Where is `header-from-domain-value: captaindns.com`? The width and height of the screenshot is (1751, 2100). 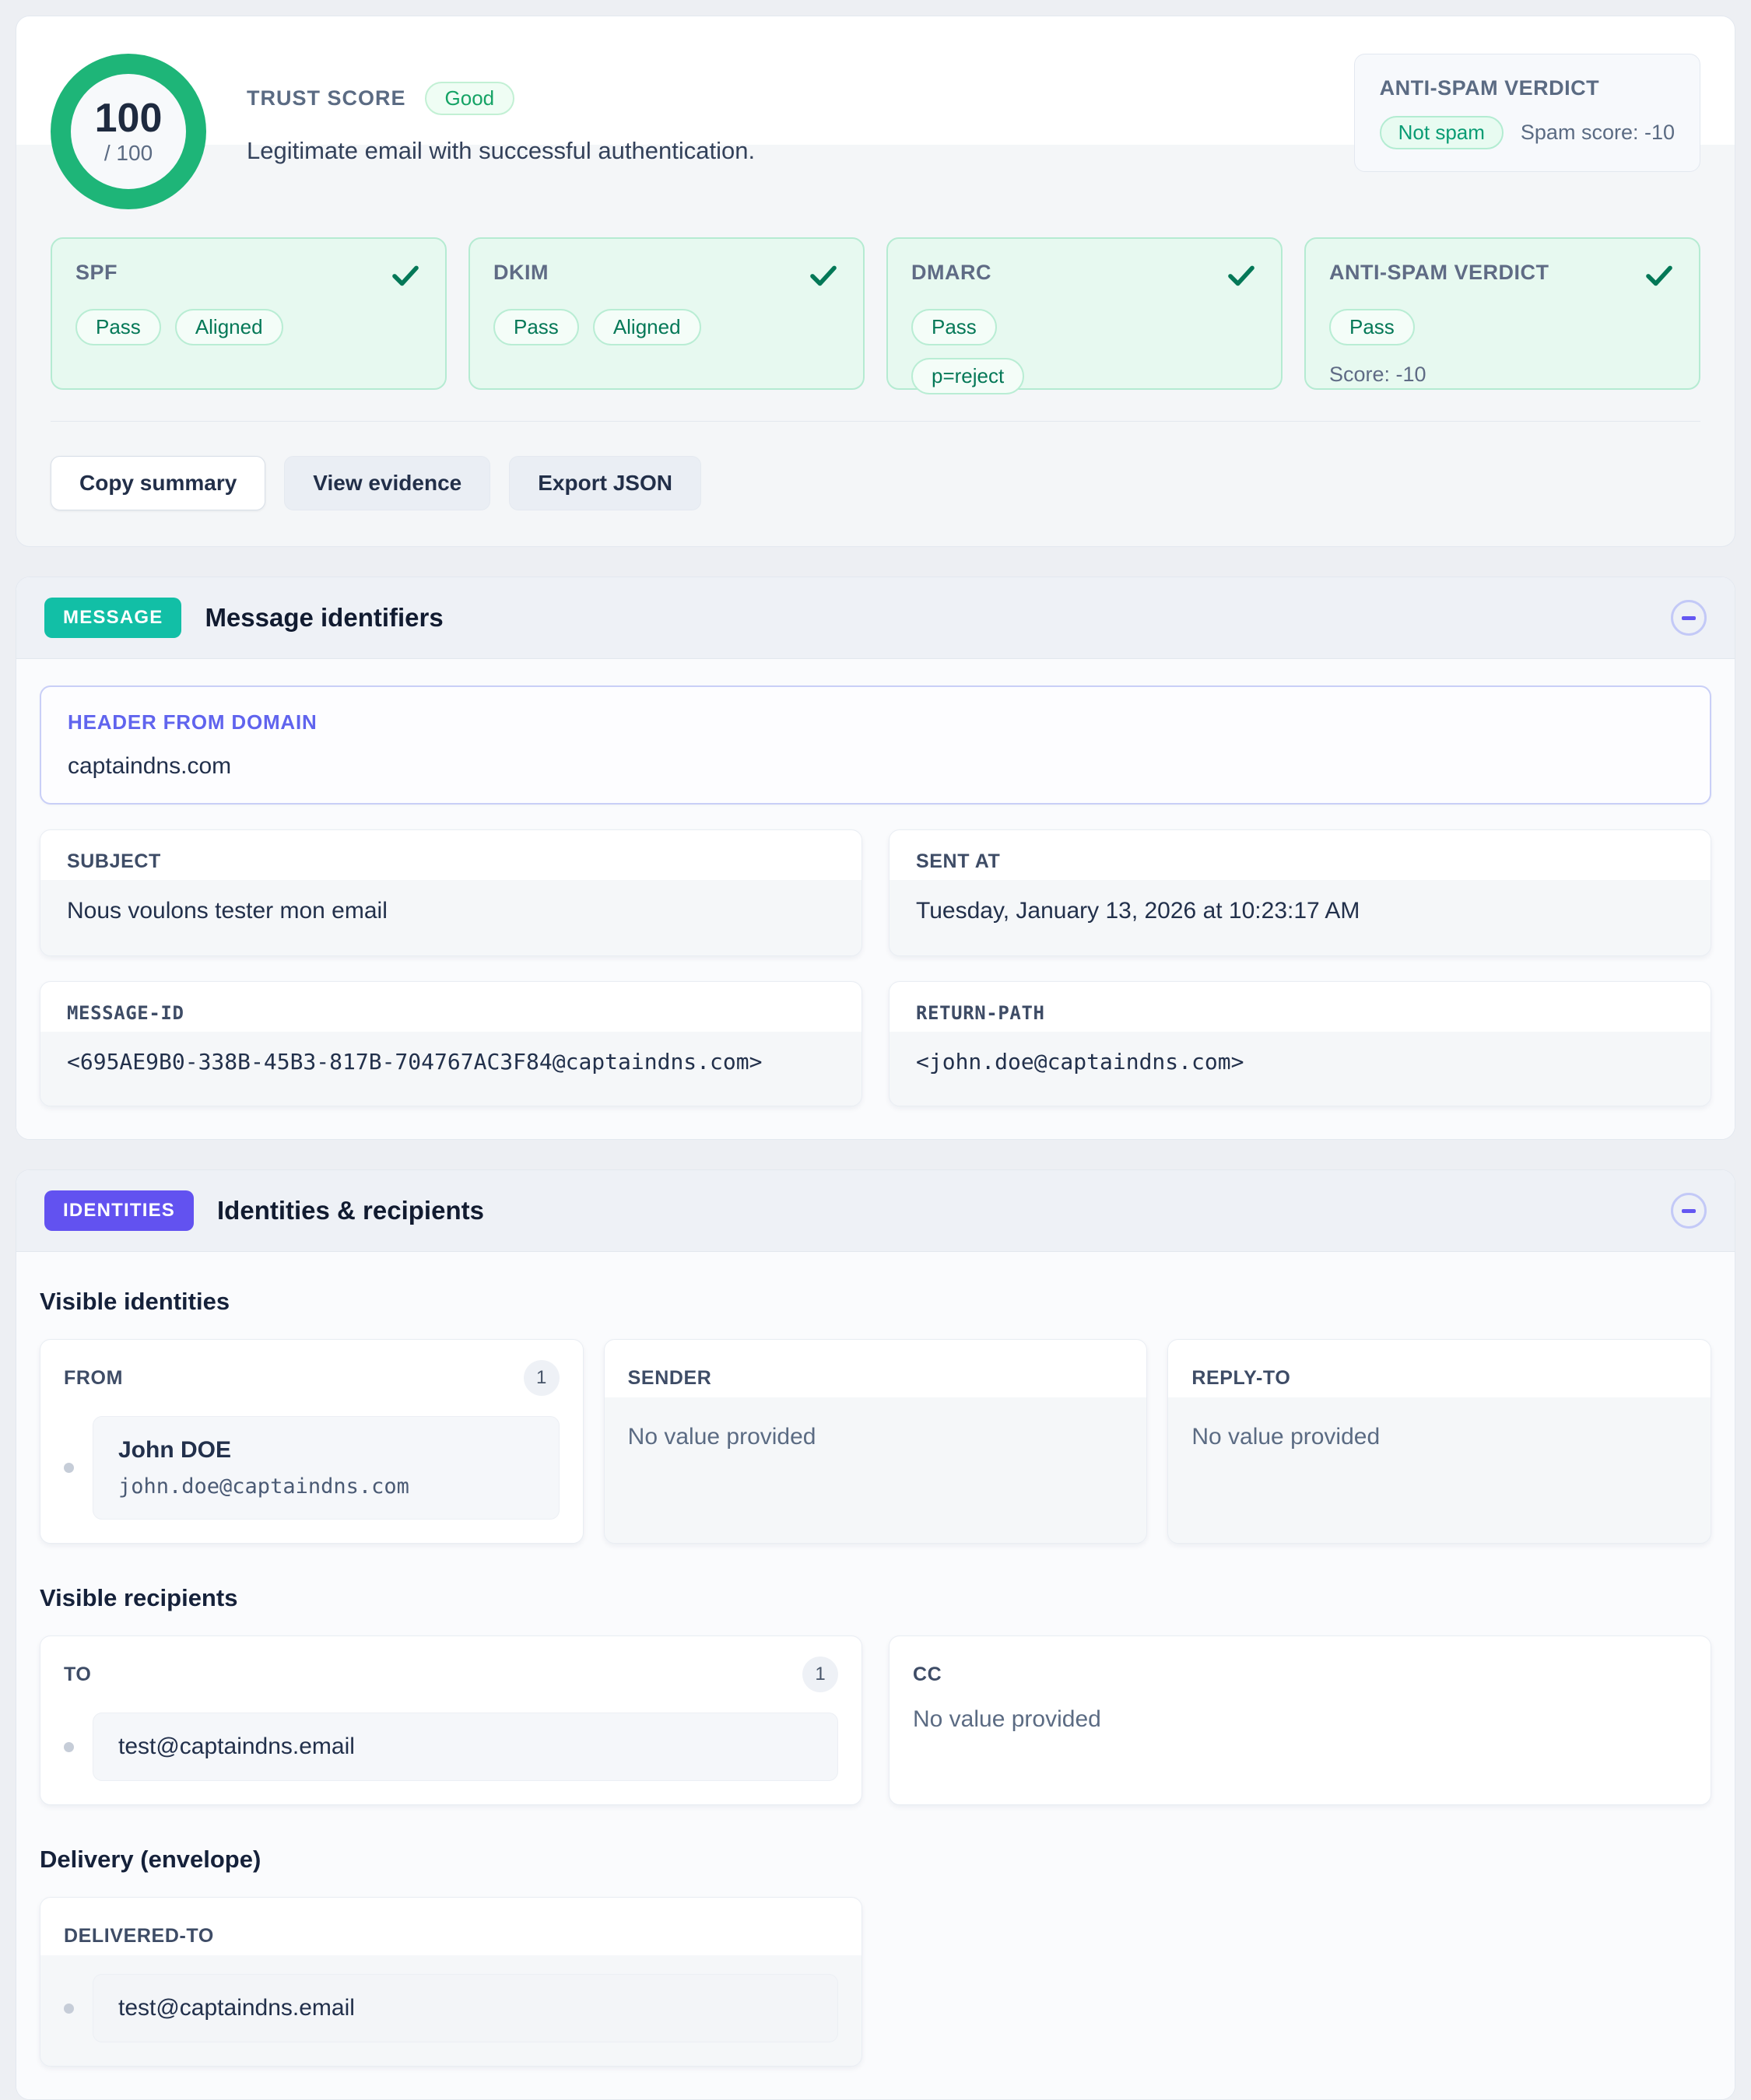
header-from-domain-value: captaindns.com is located at coordinates (150, 766).